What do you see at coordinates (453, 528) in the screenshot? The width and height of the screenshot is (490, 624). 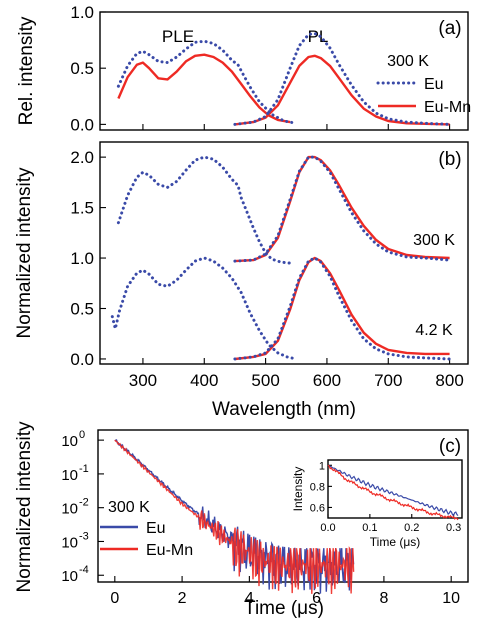 I see `inset-x-tick-label: 0.3` at bounding box center [453, 528].